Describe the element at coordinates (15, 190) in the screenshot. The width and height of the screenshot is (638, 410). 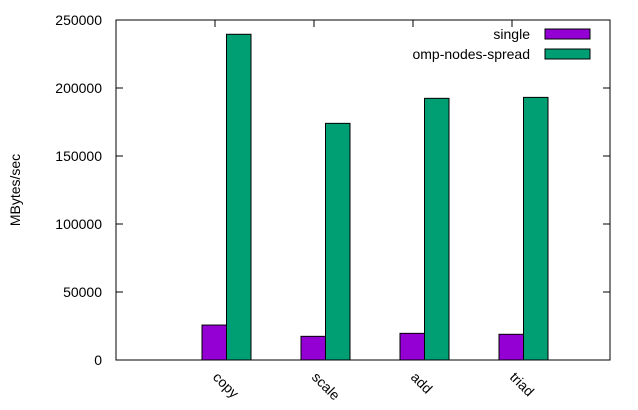
I see `y-axis-label: MBytes/sec` at that location.